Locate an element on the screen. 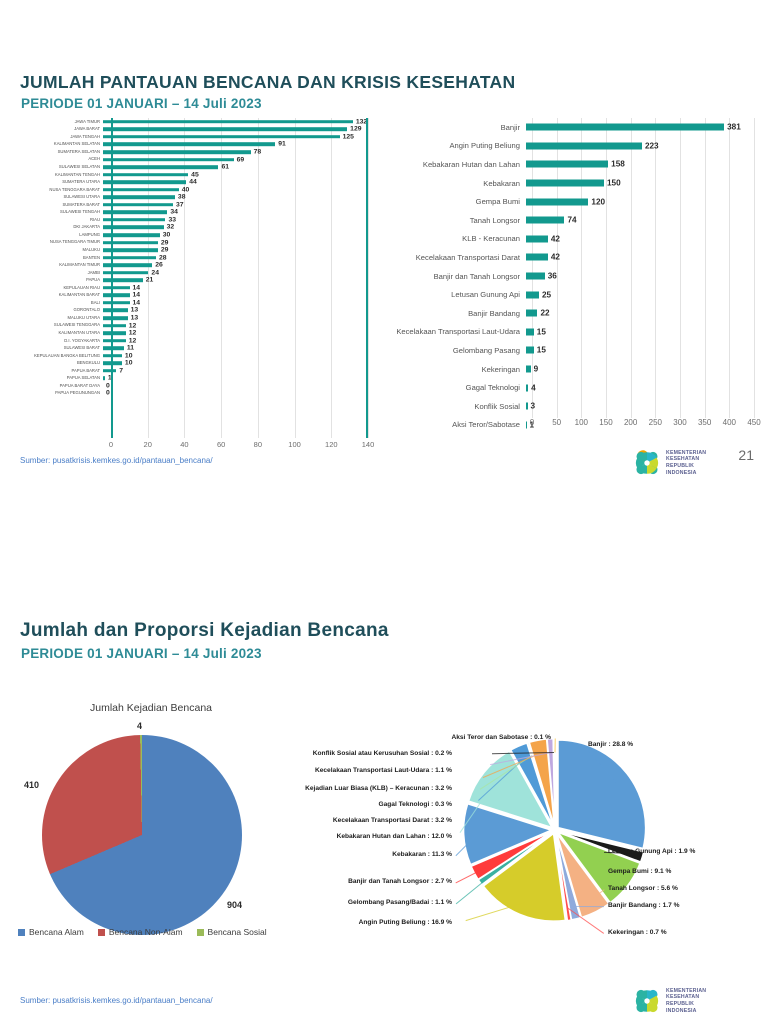 This screenshot has height=1024, width=768. bar-category-label: KALIMANTAN TENGAH is located at coordinates (77, 174).